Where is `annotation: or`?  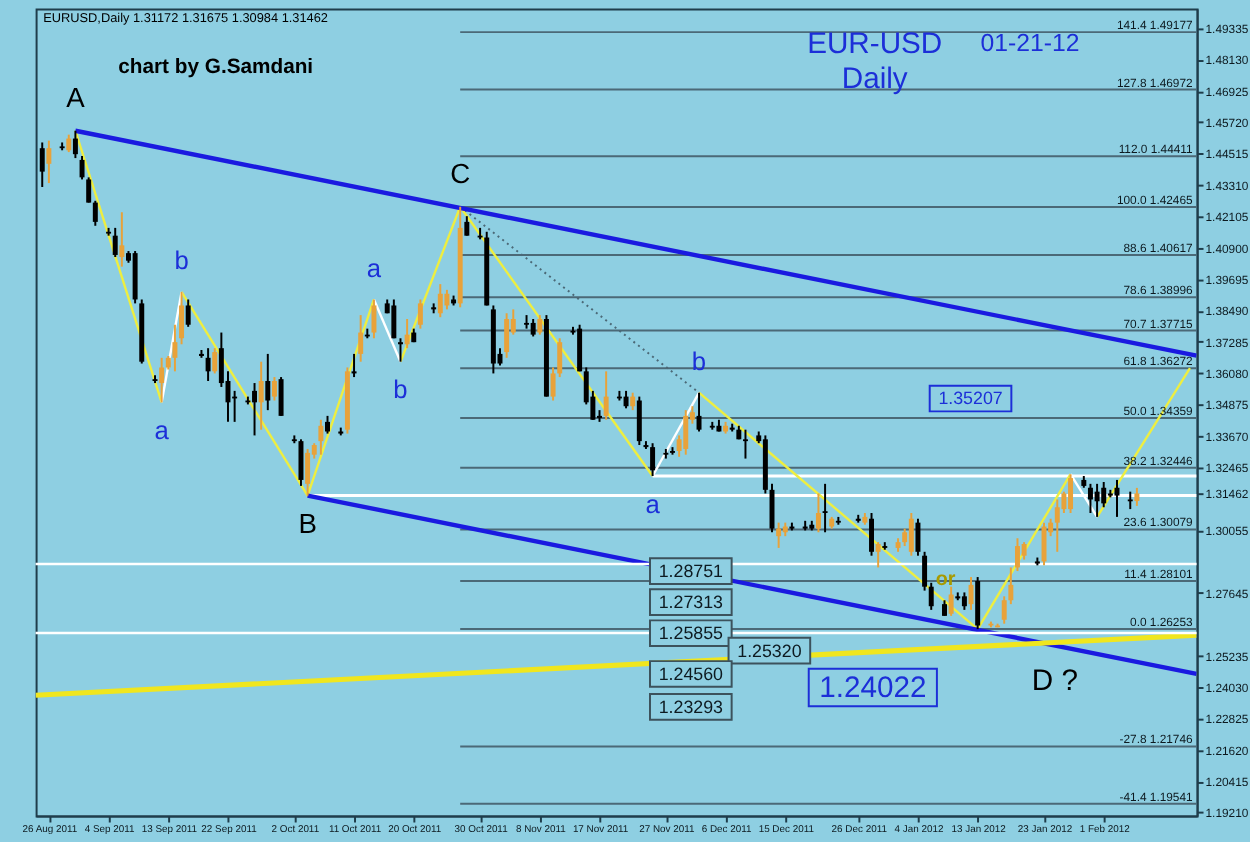
annotation: or is located at coordinates (945, 579).